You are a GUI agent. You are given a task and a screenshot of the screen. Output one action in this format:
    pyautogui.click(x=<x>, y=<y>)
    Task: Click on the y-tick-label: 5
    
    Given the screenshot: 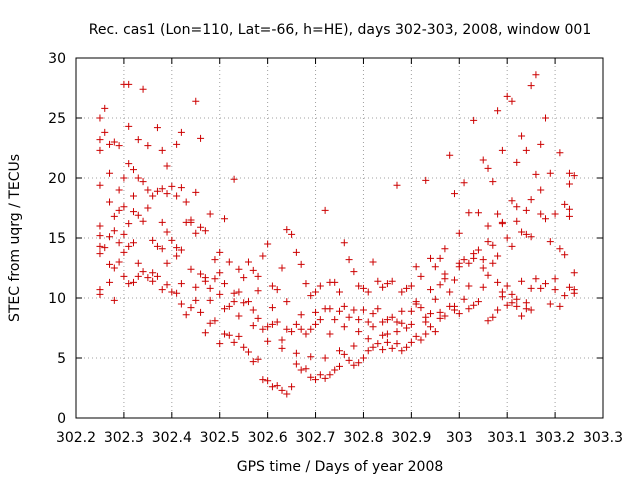 What is the action you would take?
    pyautogui.click(x=61, y=359)
    